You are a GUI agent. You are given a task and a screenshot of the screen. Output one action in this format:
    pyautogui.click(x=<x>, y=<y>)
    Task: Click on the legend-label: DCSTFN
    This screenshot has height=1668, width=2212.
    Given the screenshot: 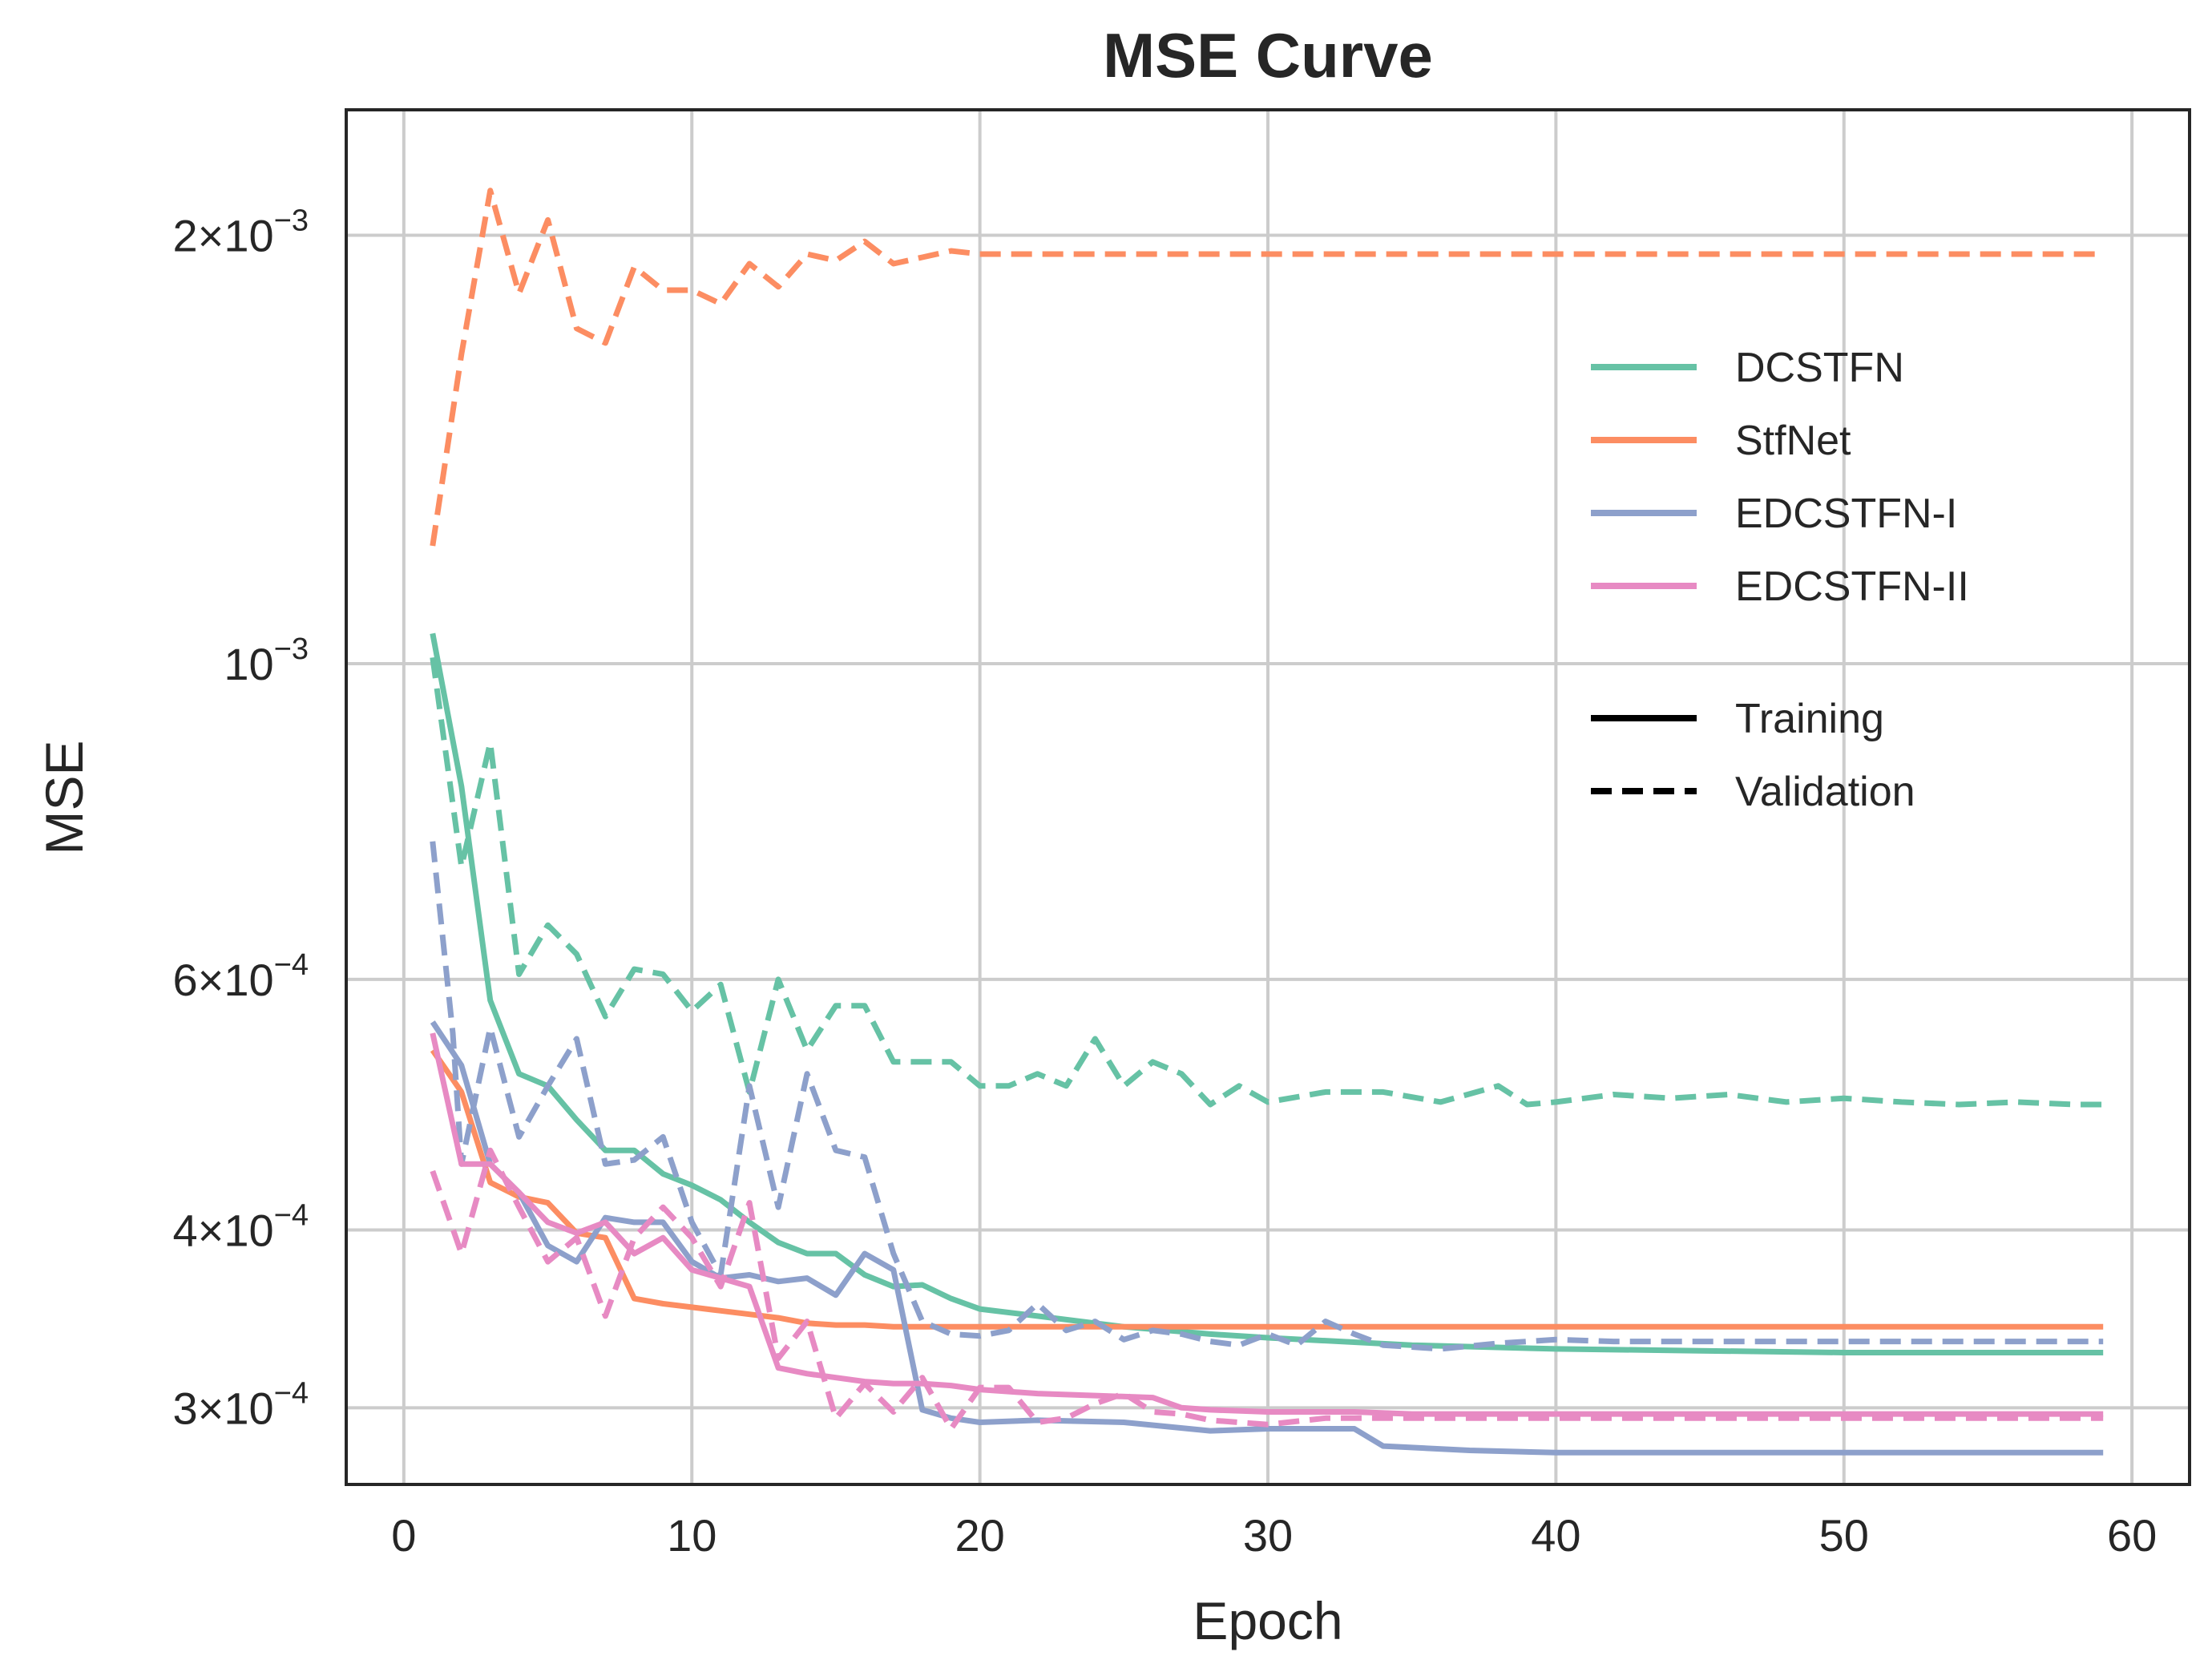 What is the action you would take?
    pyautogui.click(x=1819, y=368)
    